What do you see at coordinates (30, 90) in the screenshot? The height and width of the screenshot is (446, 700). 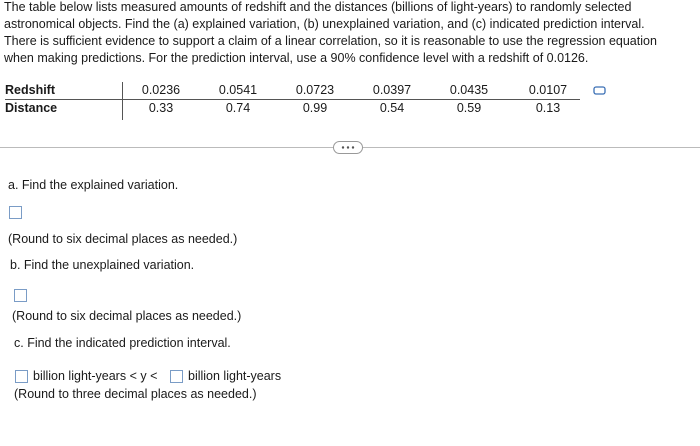 I see `row-label: Redshift` at bounding box center [30, 90].